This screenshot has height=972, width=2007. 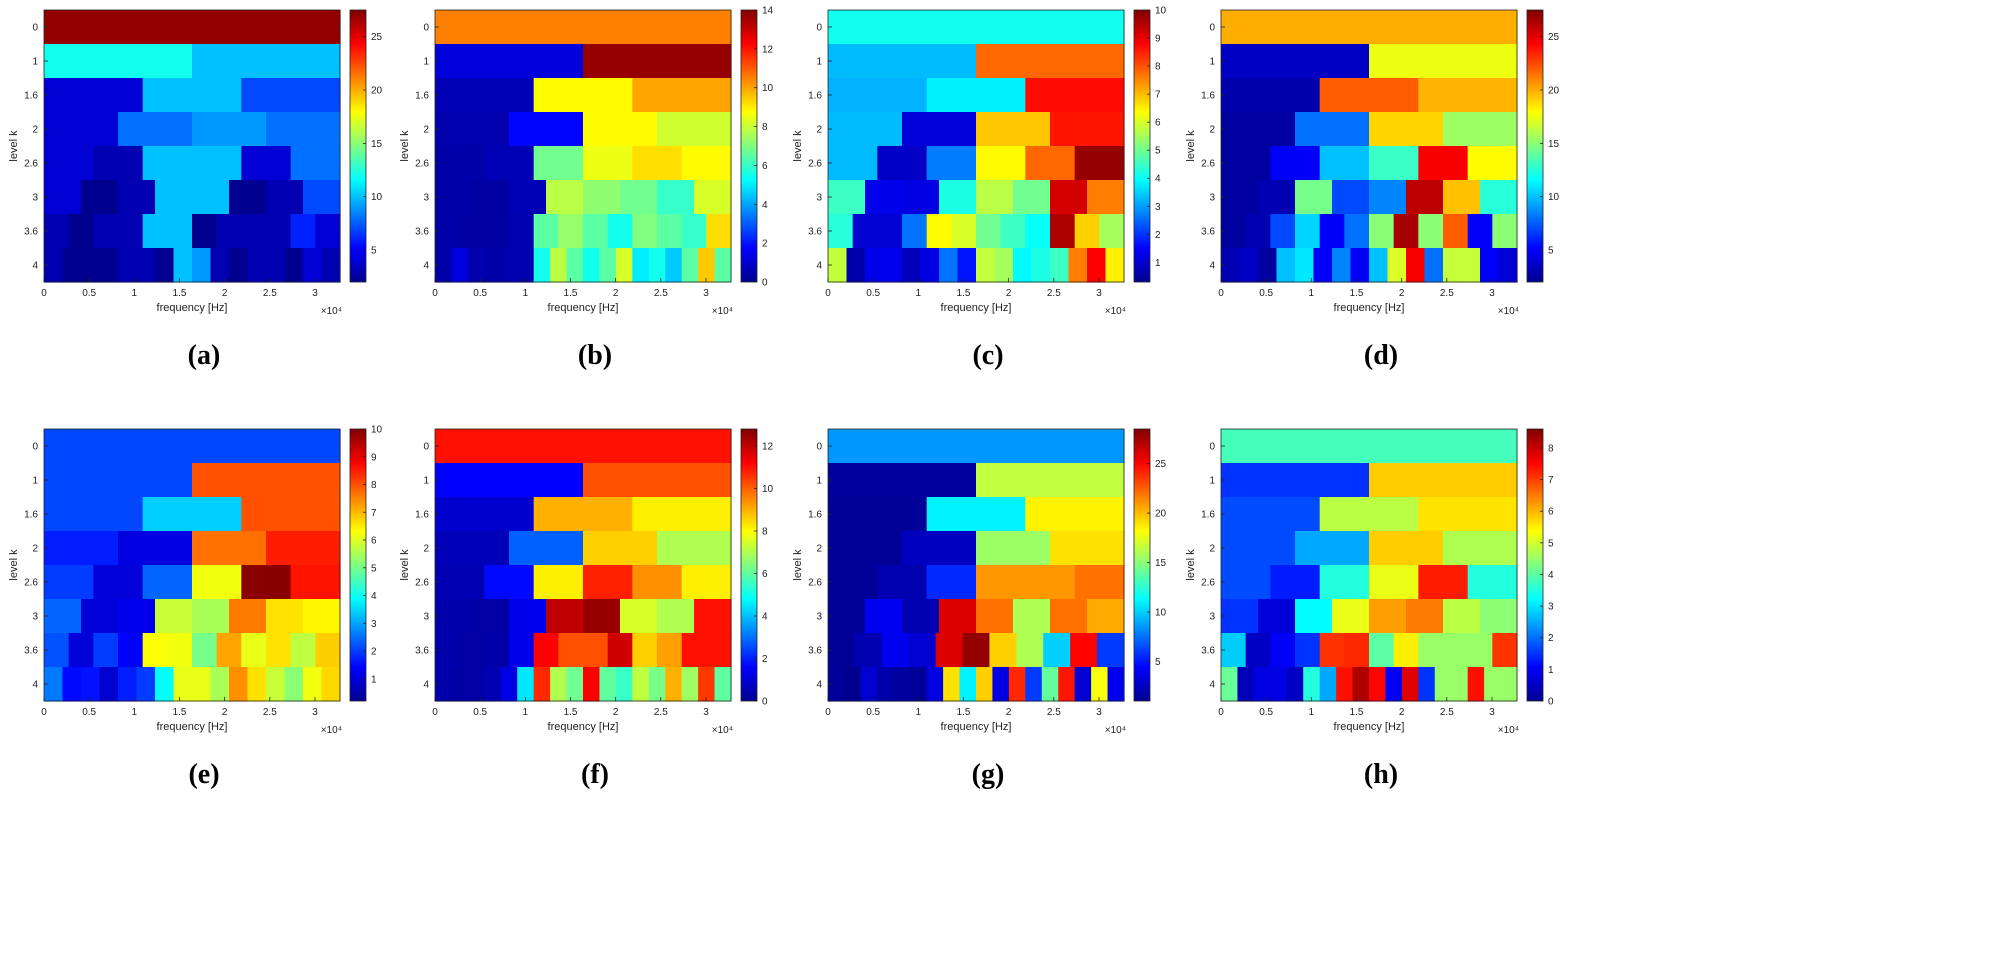 What do you see at coordinates (595, 774) in the screenshot?
I see `panel-label: (f)` at bounding box center [595, 774].